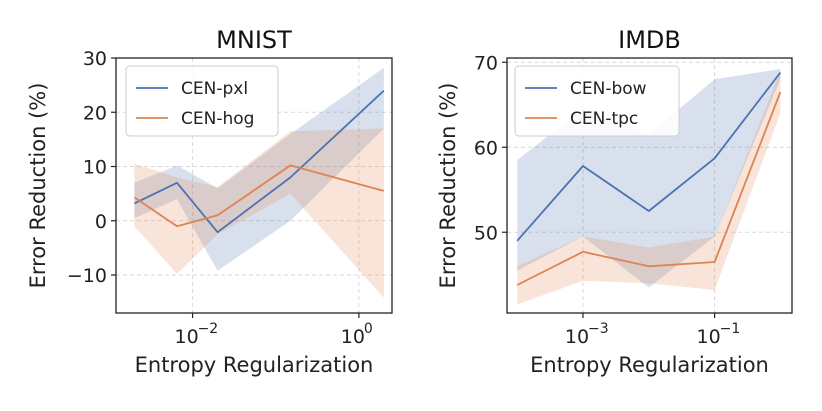 Image resolution: width=822 pixels, height=411 pixels. I want to click on mnist-cen-pxl-line, so click(259, 161).